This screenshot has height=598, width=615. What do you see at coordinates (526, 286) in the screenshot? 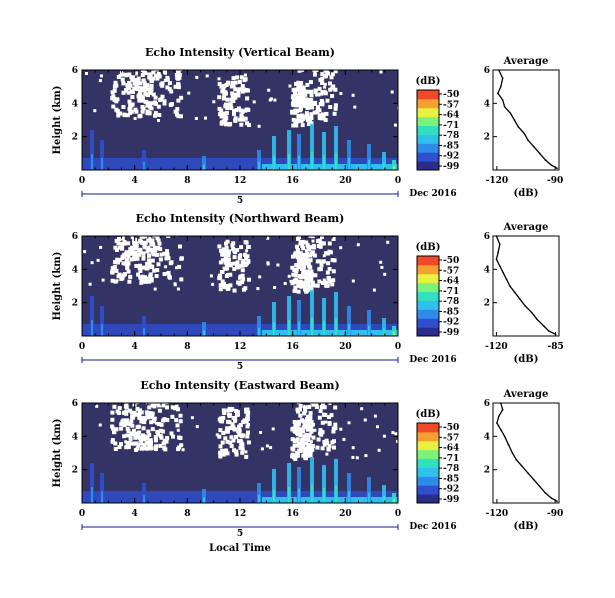
I see `average-frame` at bounding box center [526, 286].